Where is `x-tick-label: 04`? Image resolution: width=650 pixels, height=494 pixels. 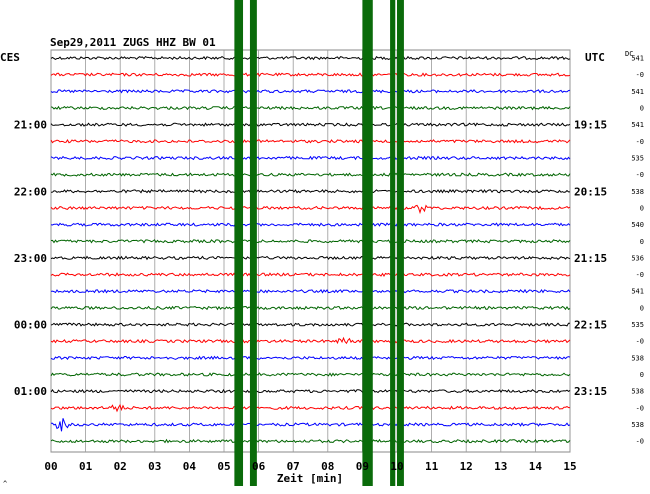 x-tick-label: 04 is located at coordinates (190, 466).